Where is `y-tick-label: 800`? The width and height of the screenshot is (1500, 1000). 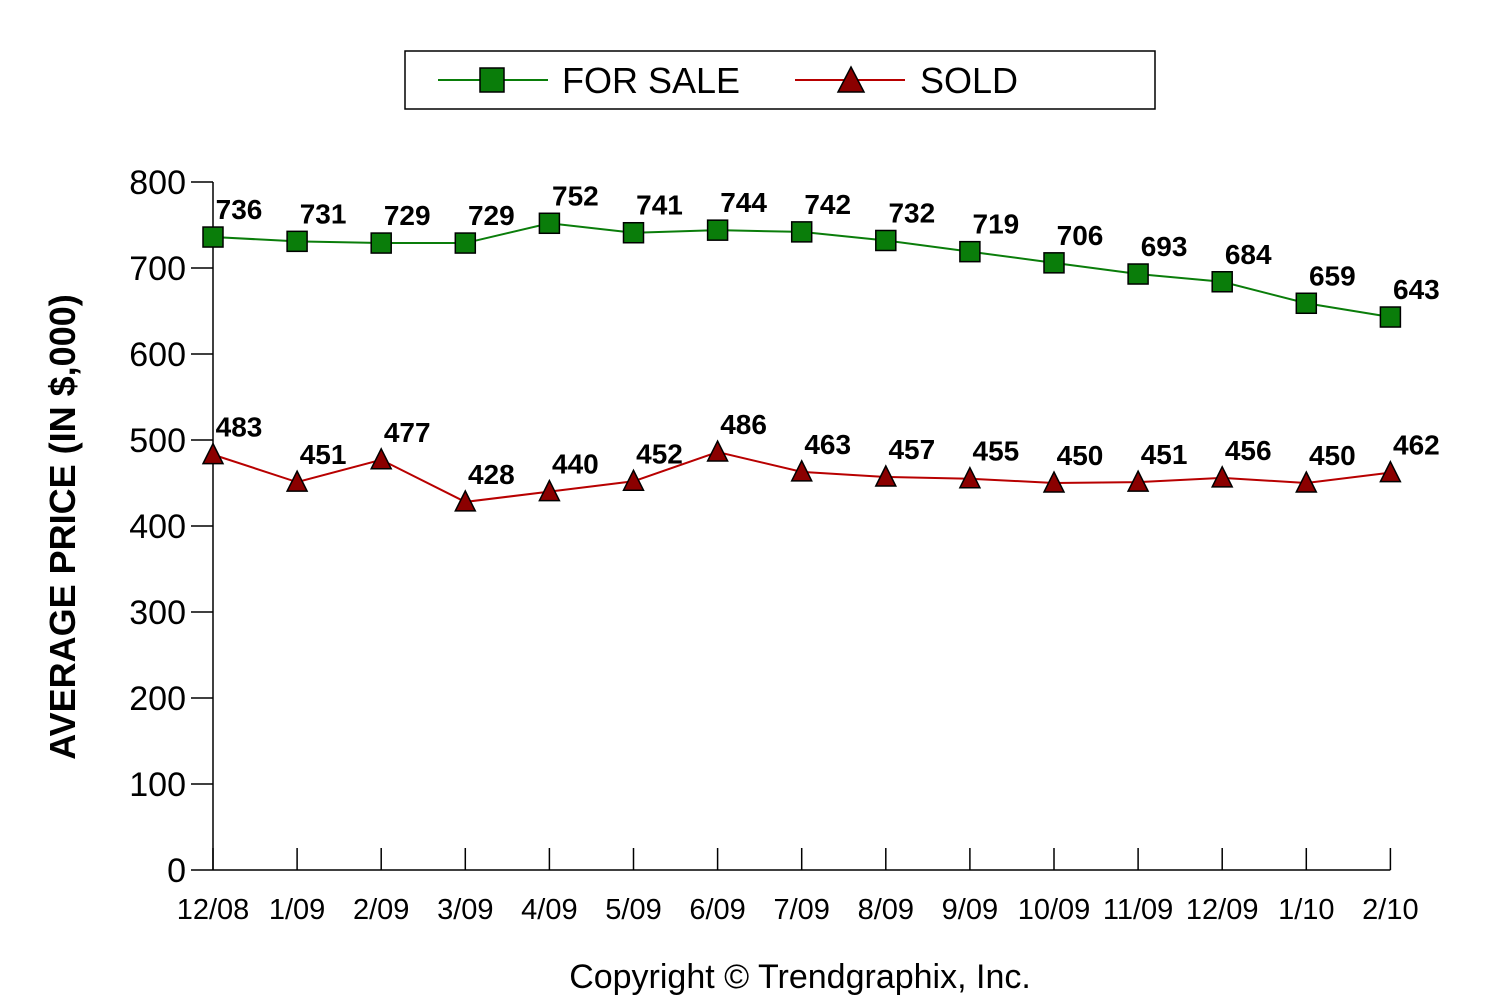
y-tick-label: 800 is located at coordinates (157, 183).